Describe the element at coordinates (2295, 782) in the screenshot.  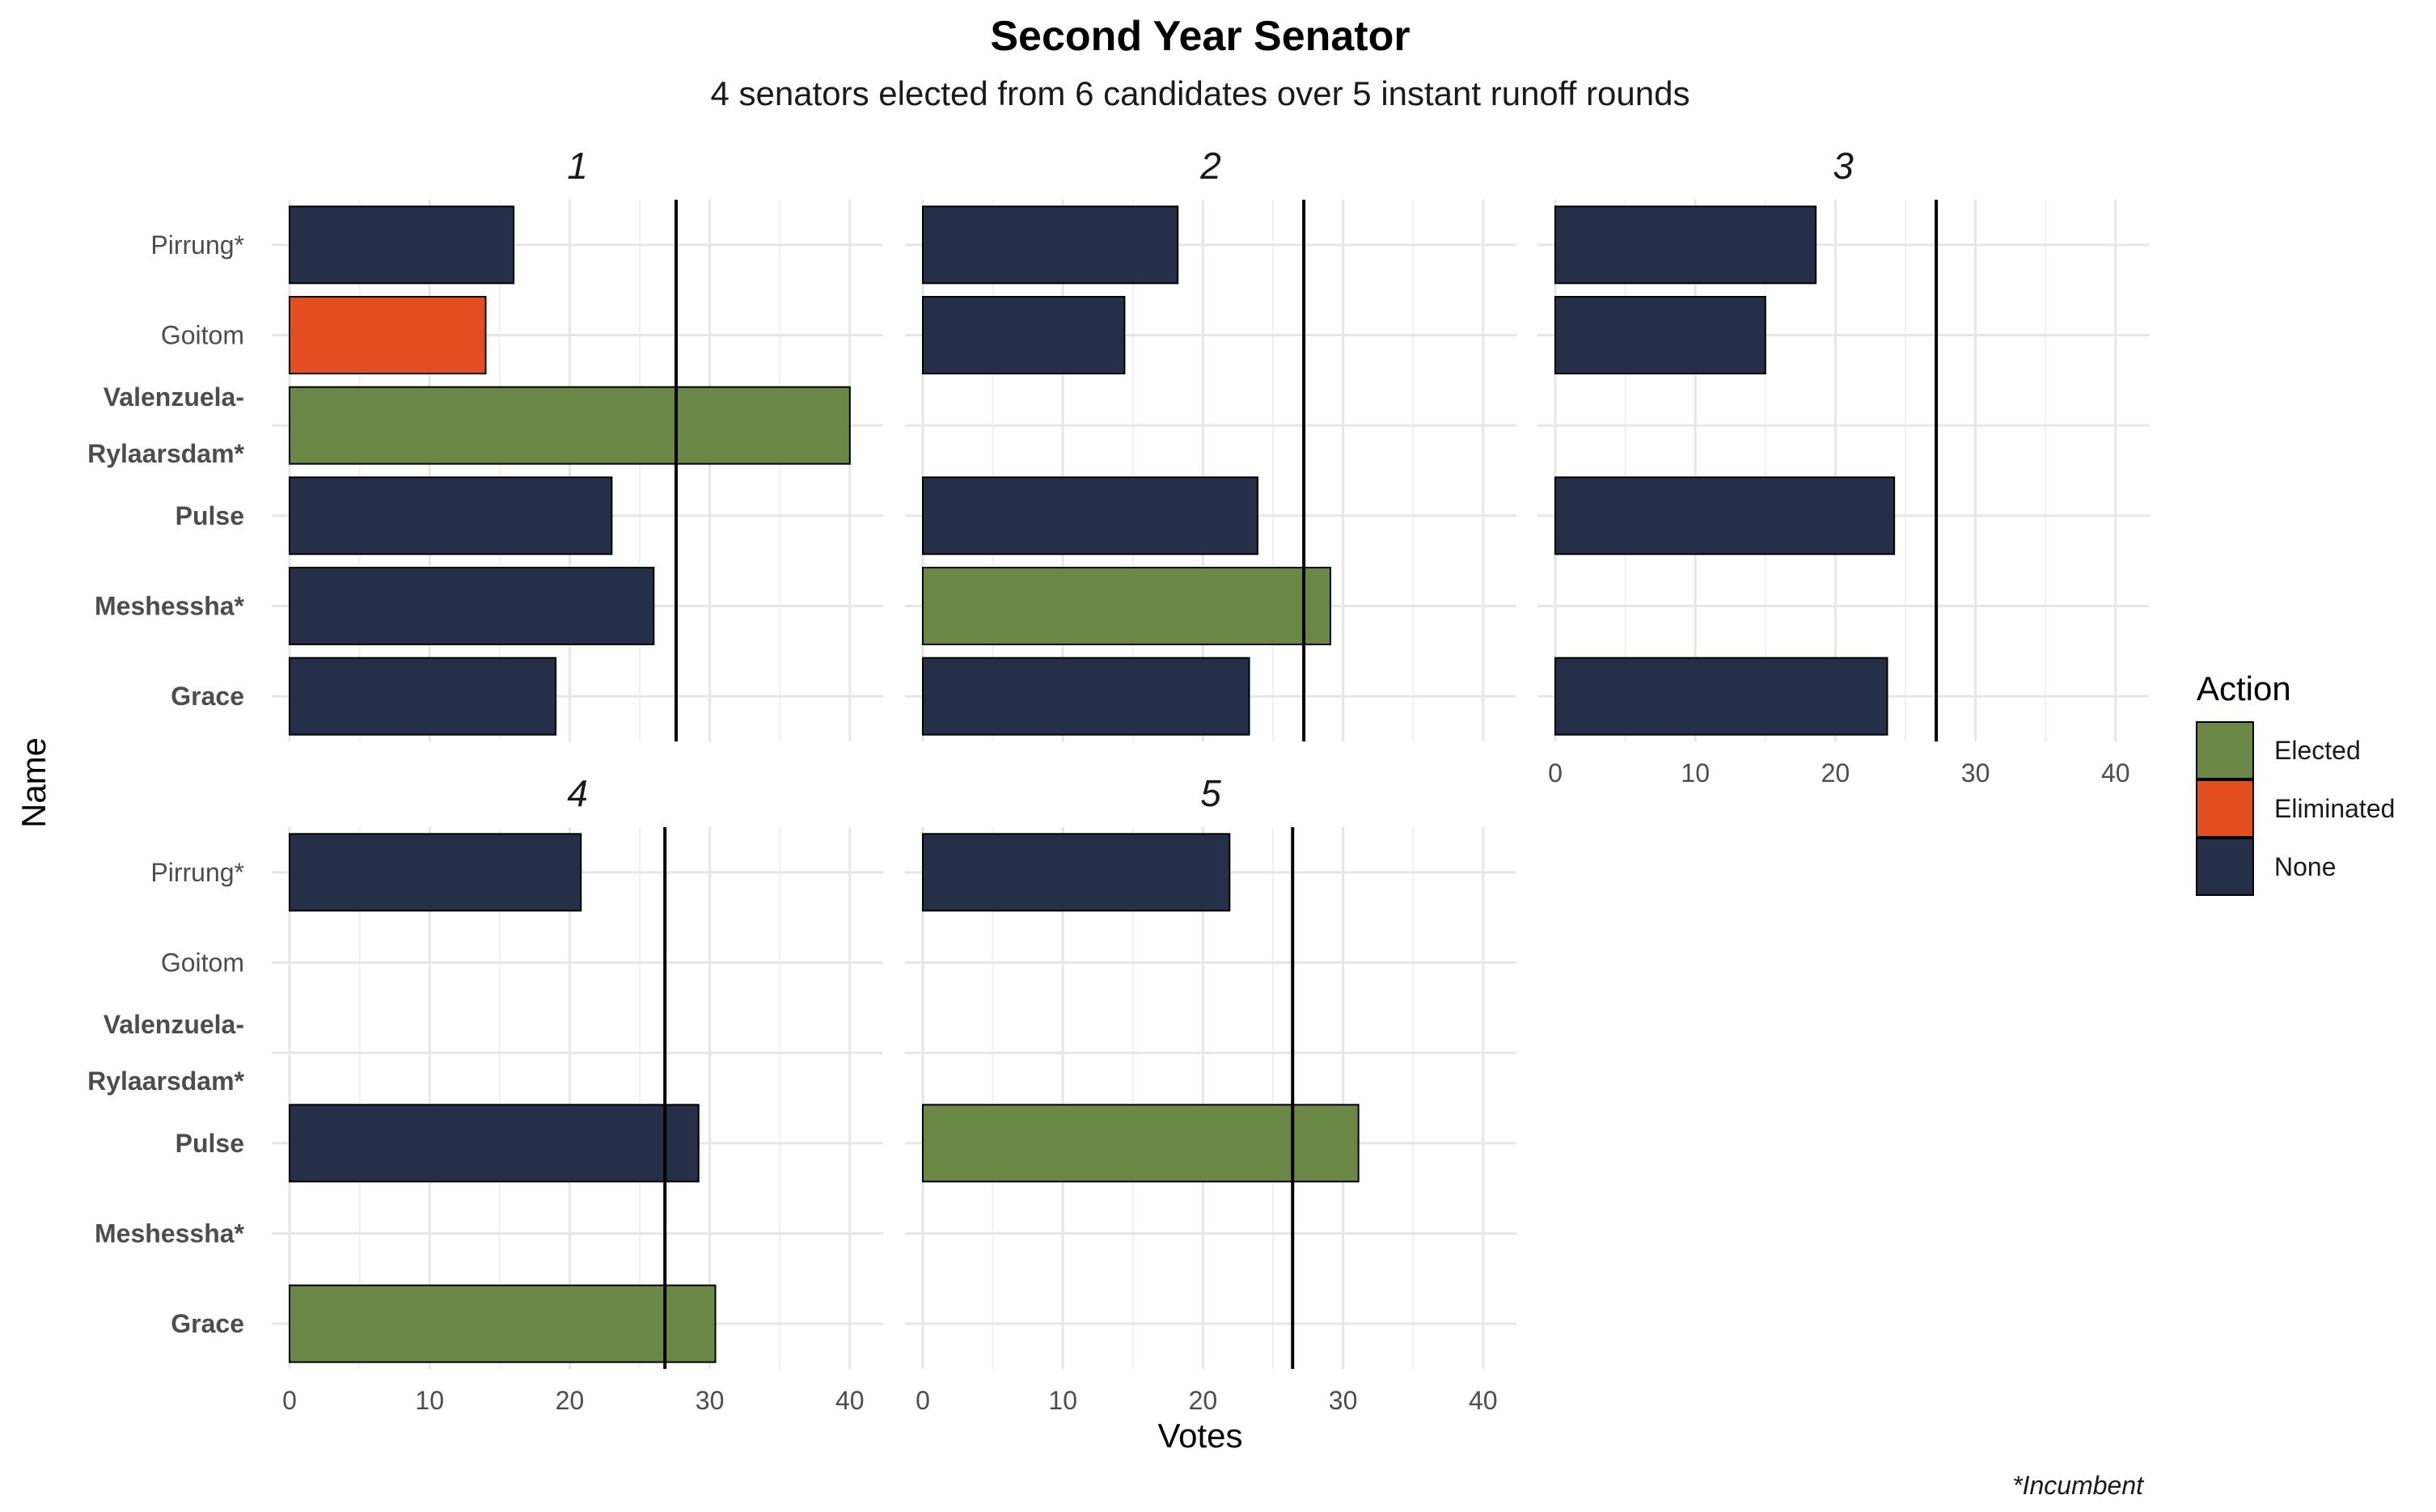
I see `legend: Action Elected Eliminated None` at that location.